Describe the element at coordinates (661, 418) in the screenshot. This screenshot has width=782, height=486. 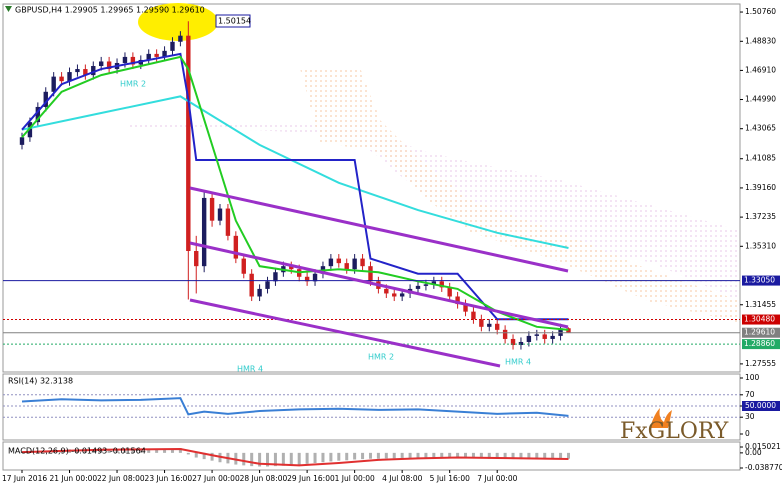
I see `logo-flame` at that location.